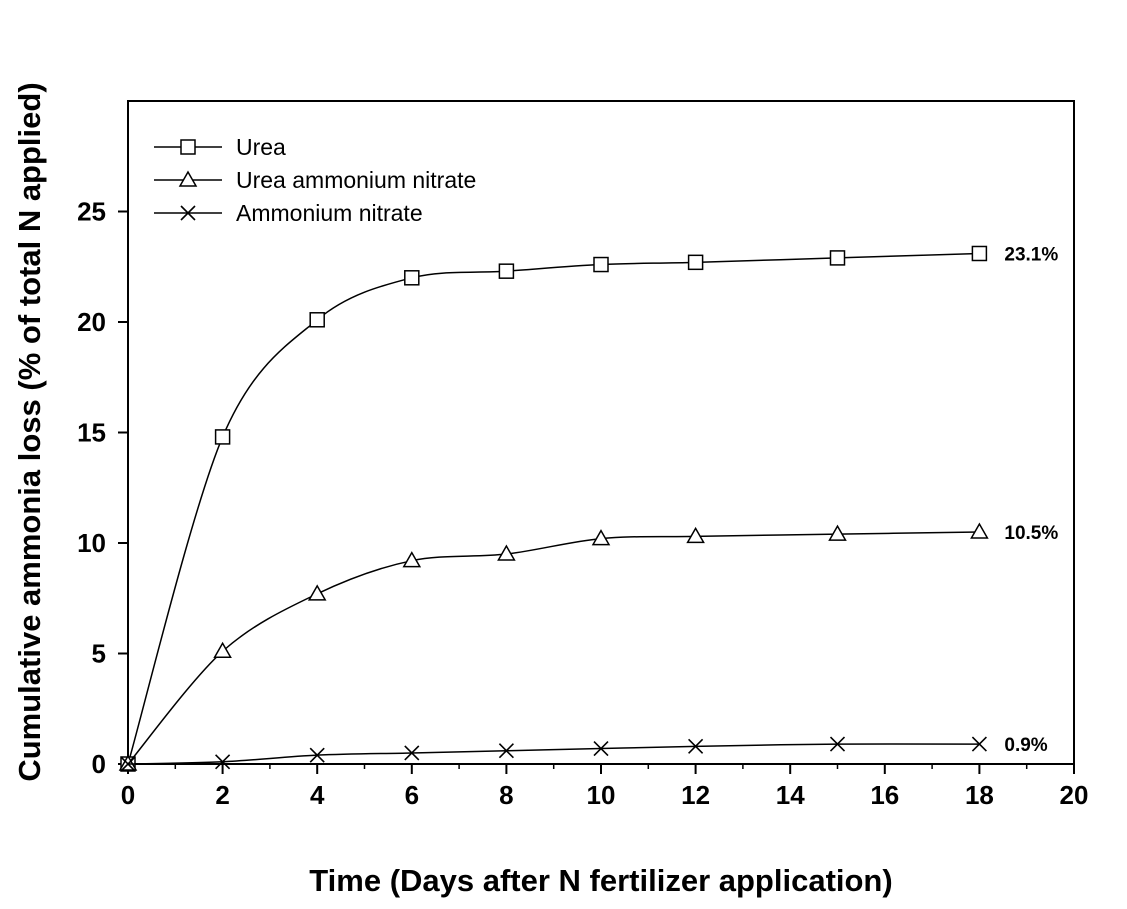 The height and width of the screenshot is (909, 1127). I want to click on x-tick-label: 18, so click(979, 795).